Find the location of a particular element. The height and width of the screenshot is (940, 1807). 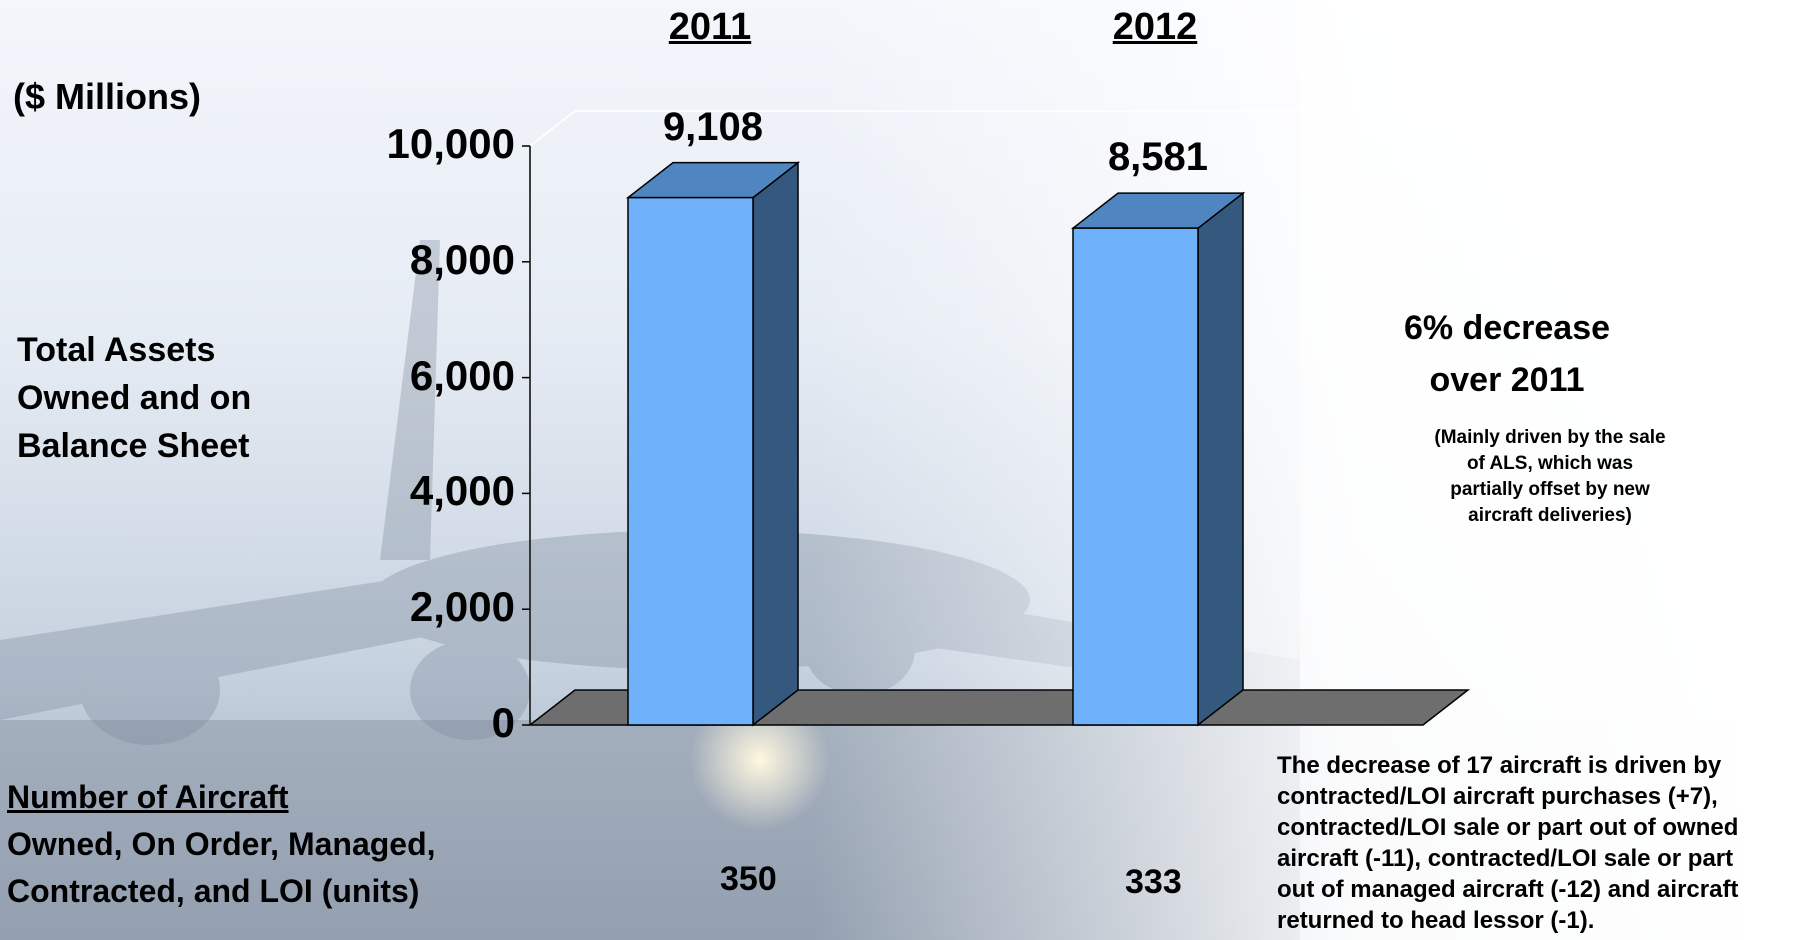

total-assets-label: Total Assets Owned and on Balance Sheet is located at coordinates (134, 398).